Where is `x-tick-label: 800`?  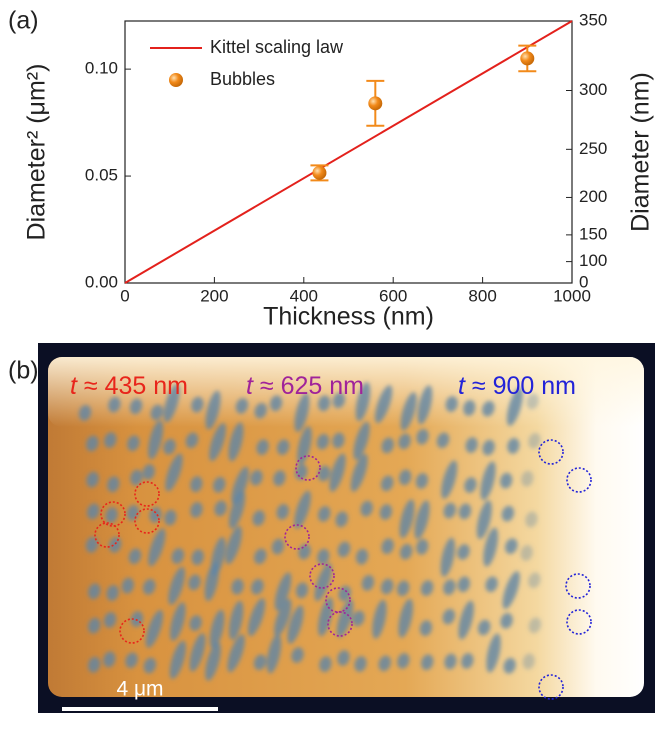 x-tick-label: 800 is located at coordinates (482, 295).